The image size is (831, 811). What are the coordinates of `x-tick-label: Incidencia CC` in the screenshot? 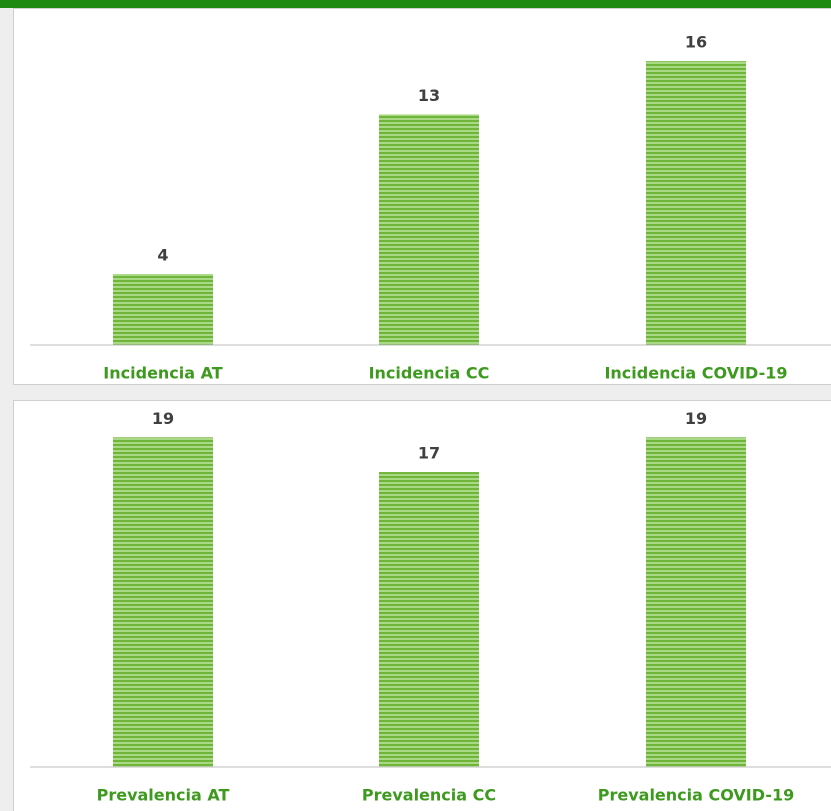 It's located at (429, 373).